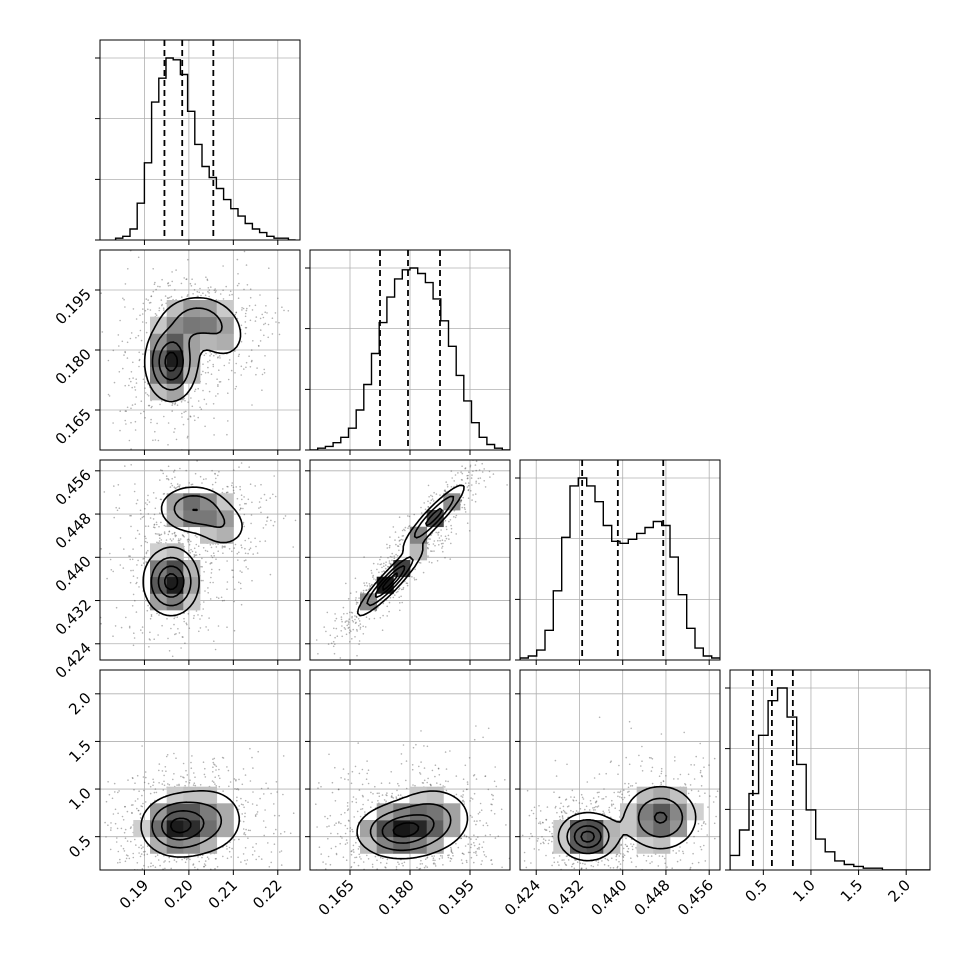 The height and width of the screenshot is (974, 970). Describe the element at coordinates (628, 780) in the screenshot. I see `panel-content` at that location.